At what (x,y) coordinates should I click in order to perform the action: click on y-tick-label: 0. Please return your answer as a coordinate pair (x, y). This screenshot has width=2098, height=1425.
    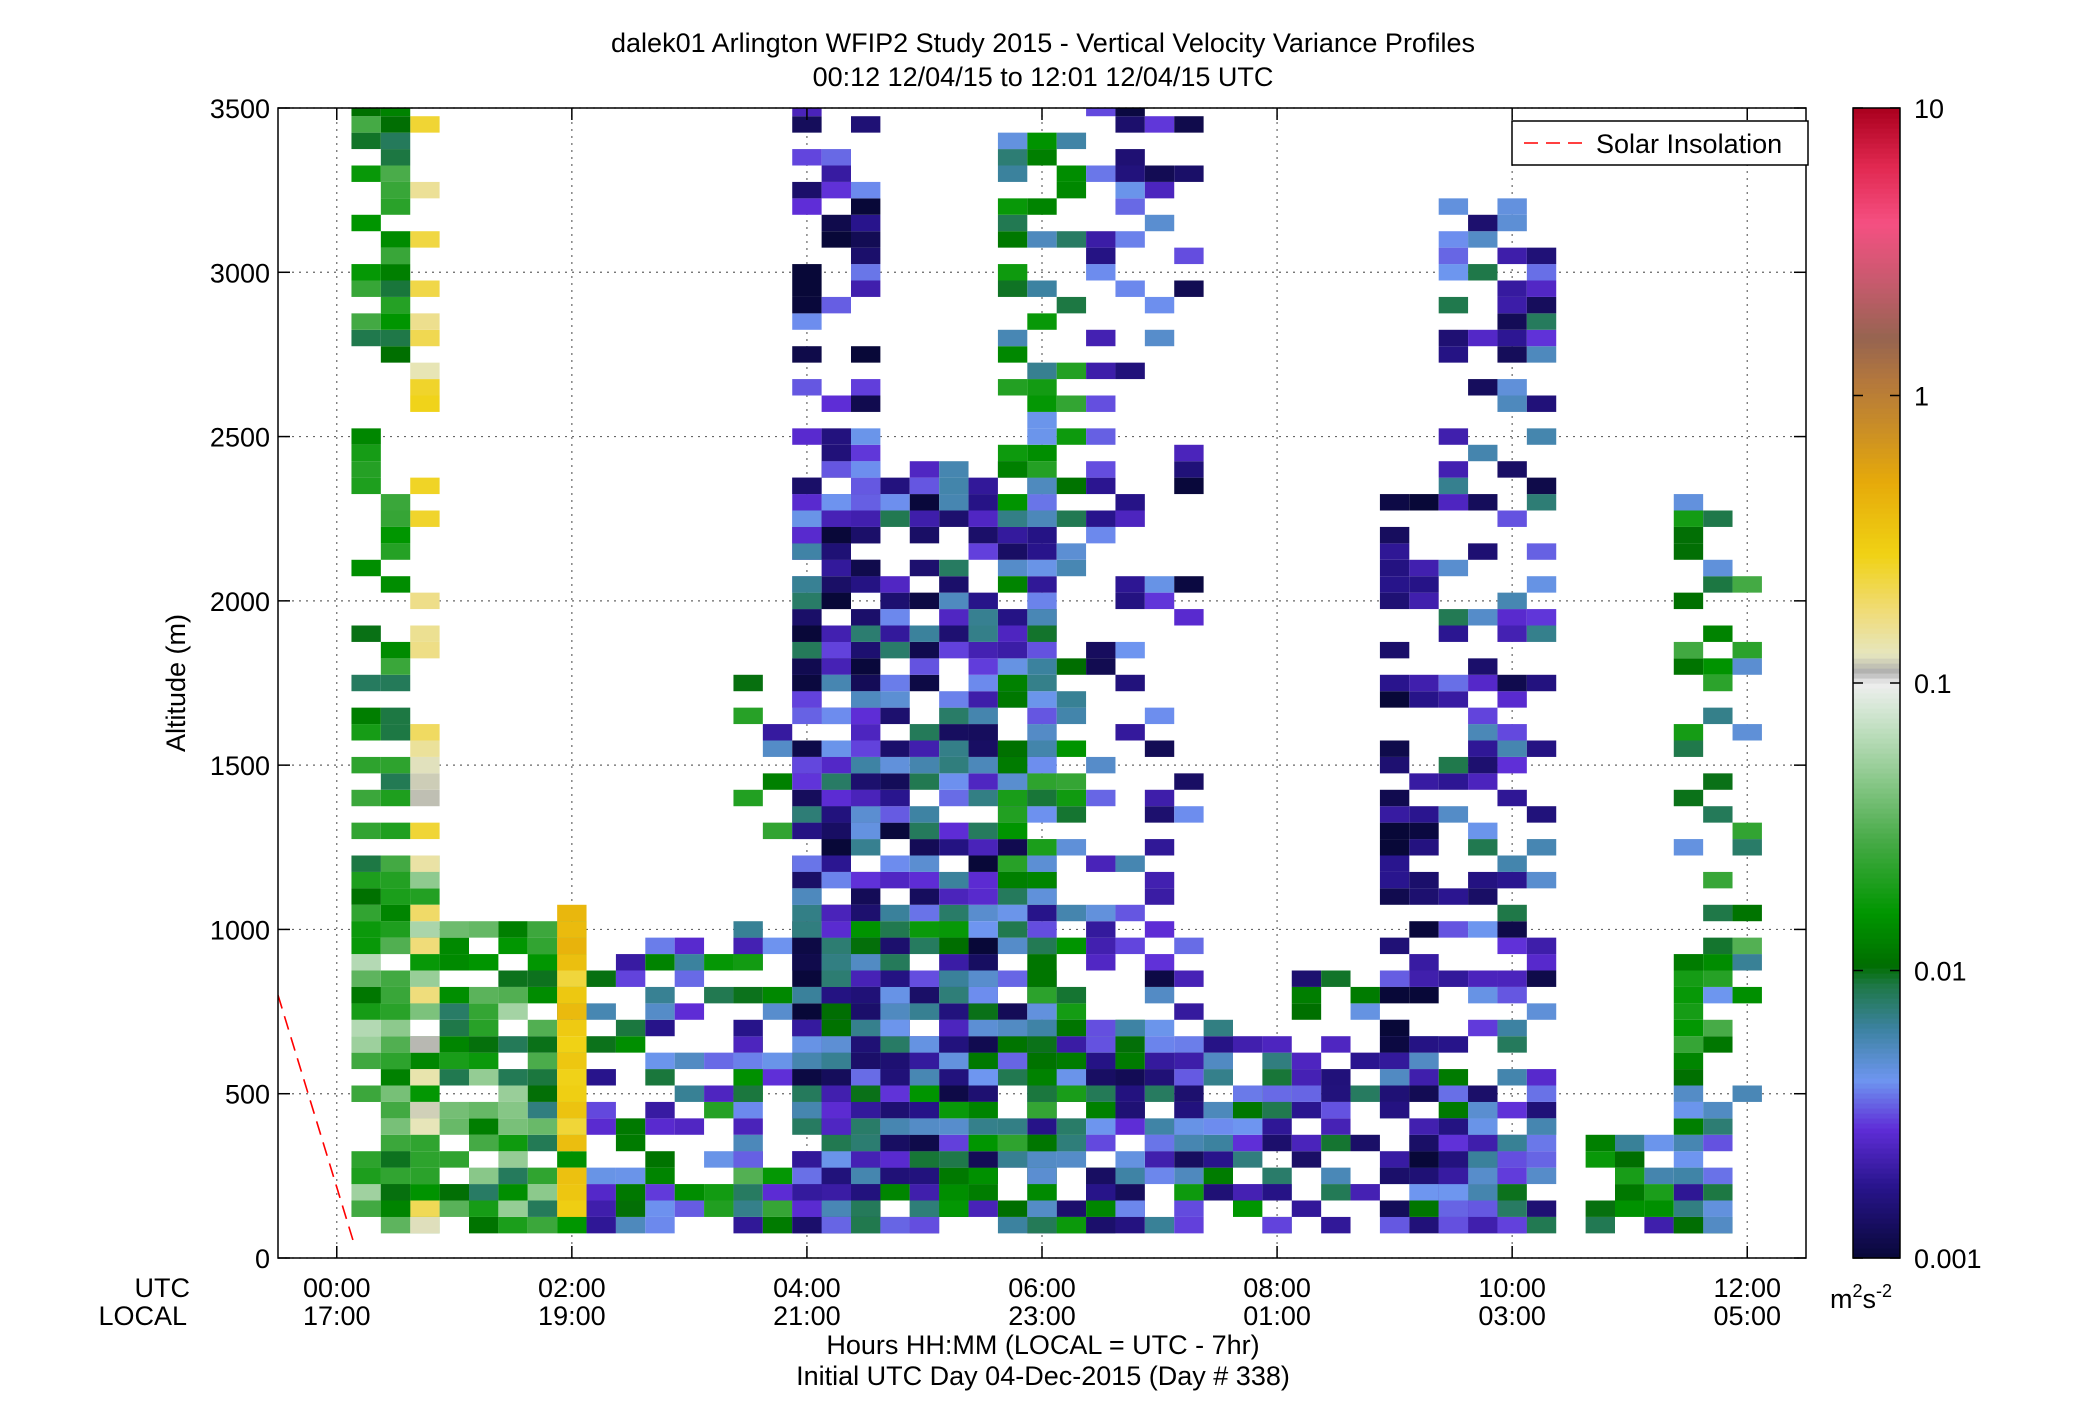
    Looking at the image, I should click on (262, 1259).